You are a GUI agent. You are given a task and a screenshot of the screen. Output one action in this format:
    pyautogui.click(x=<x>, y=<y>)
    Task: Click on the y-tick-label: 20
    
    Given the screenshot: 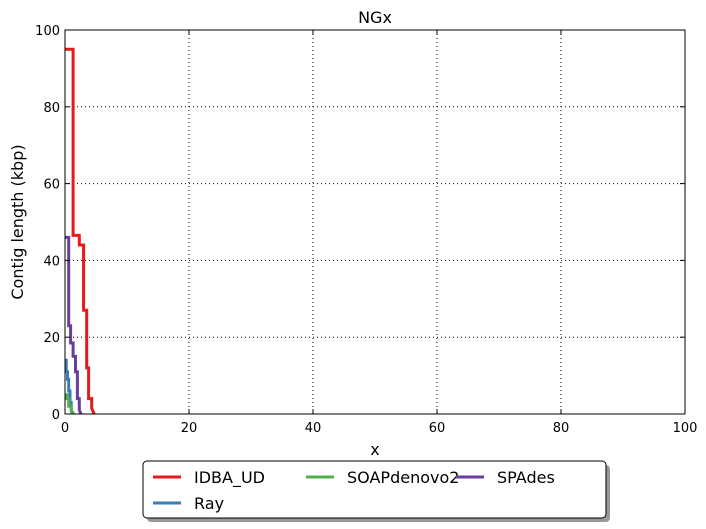 What is the action you would take?
    pyautogui.click(x=51, y=338)
    